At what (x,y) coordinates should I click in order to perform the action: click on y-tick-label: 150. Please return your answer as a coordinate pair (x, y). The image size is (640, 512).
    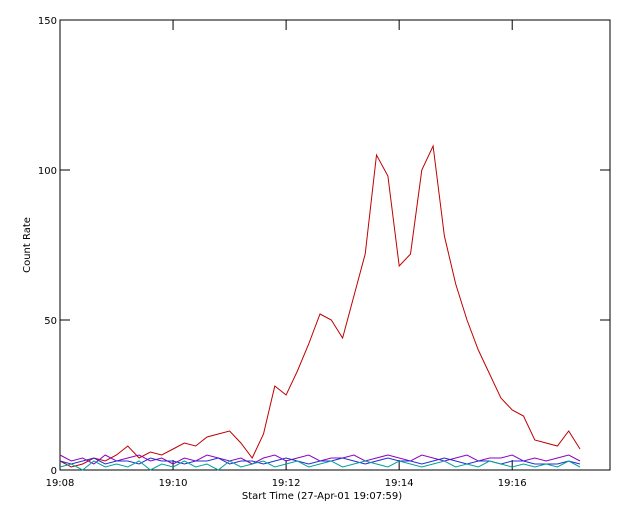
    Looking at the image, I should click on (47, 21).